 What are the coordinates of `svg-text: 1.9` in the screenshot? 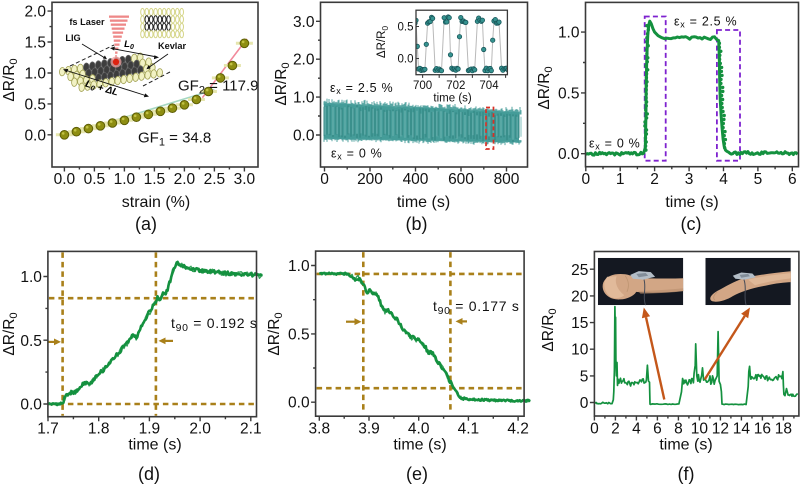 It's located at (150, 429).